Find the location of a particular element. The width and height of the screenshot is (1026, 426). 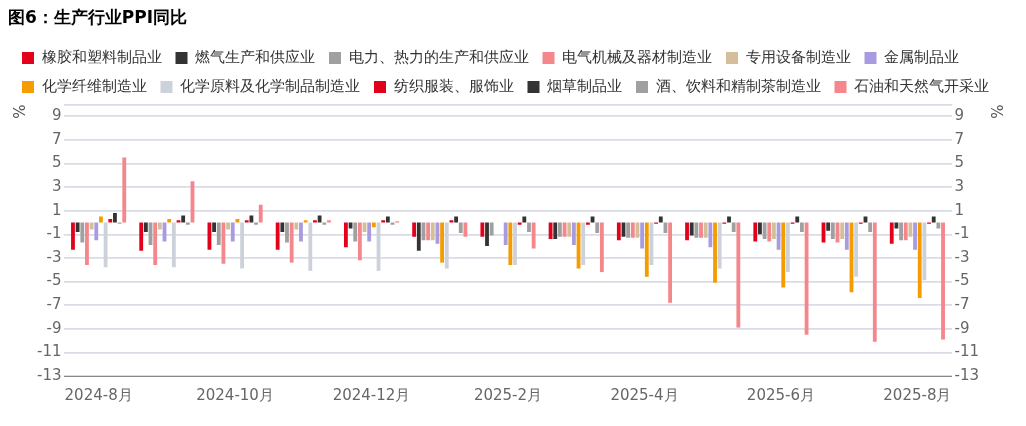

legend-label: 橡胶和塑料制品业 is located at coordinates (101, 56).